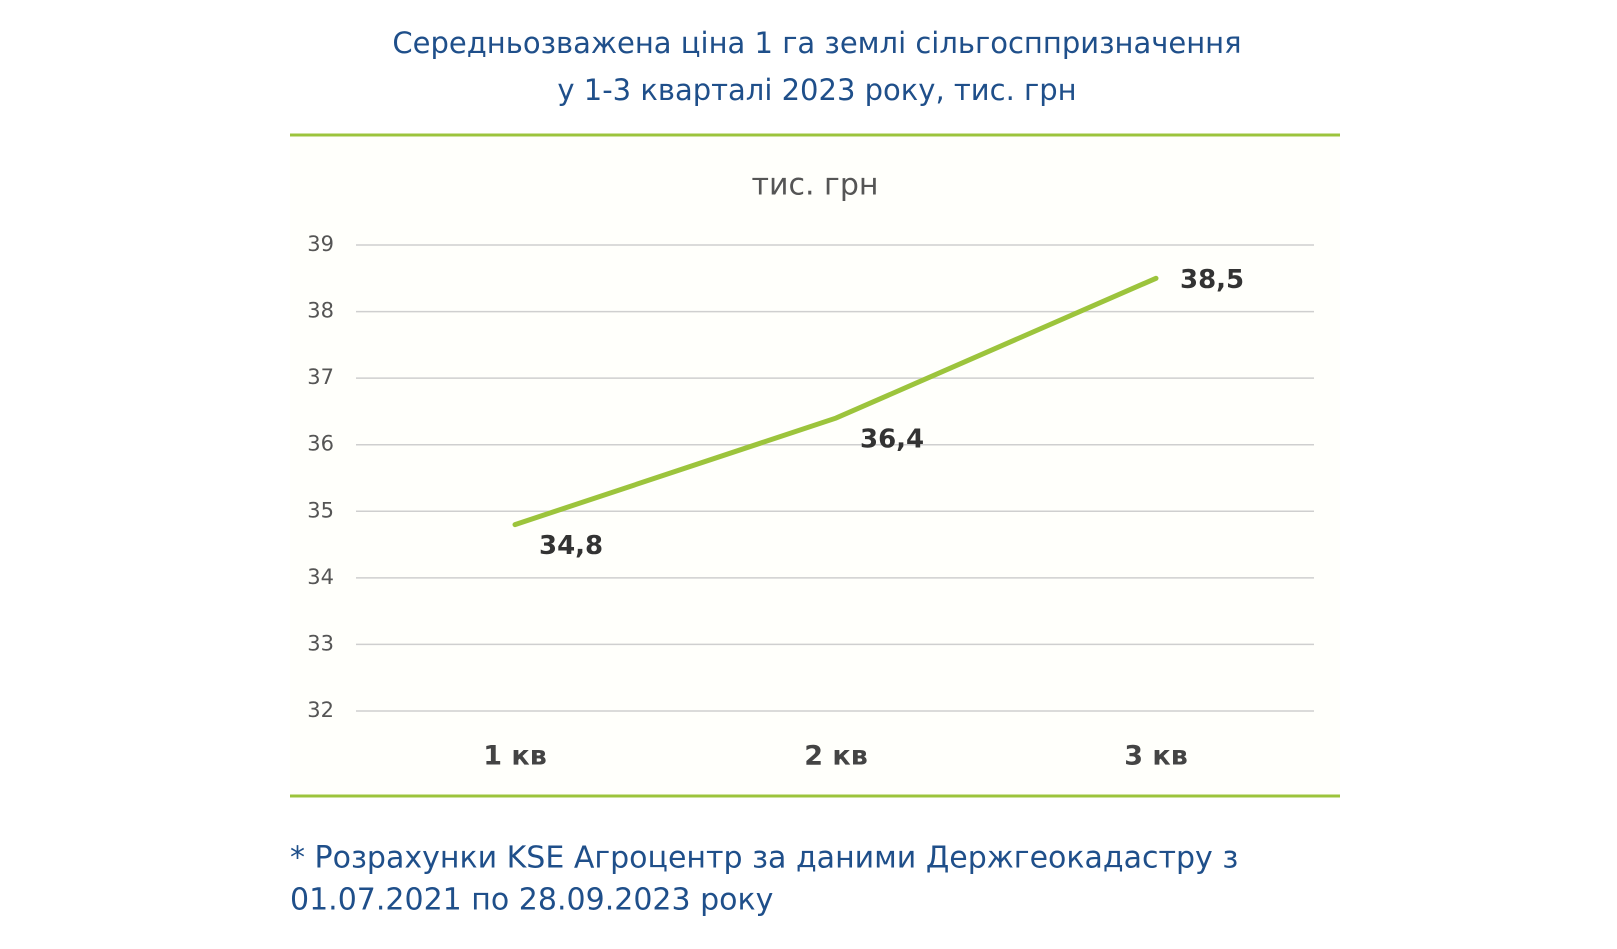 The image size is (1617, 949). I want to click on x-tick-label: 2 кв, so click(836, 756).